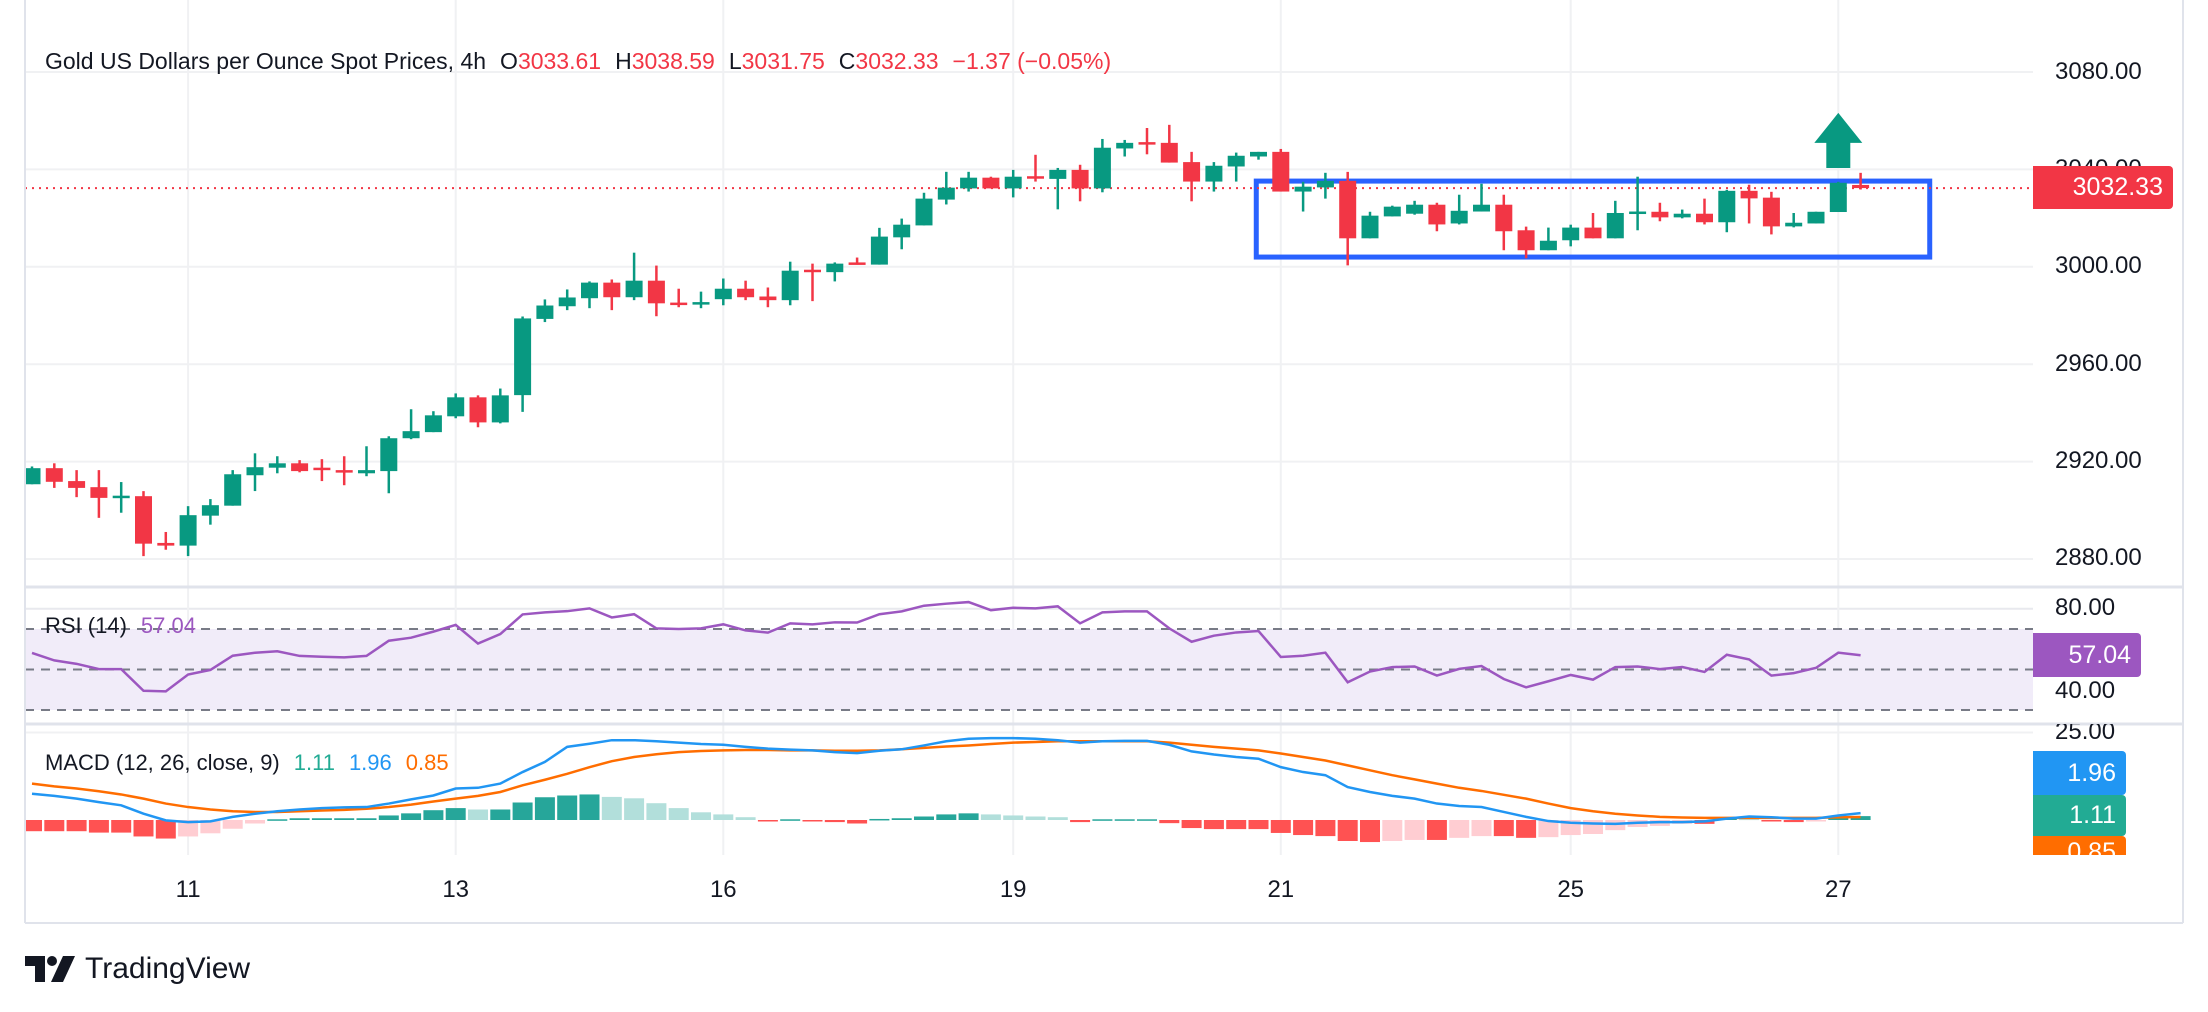 The image size is (2208, 1012). What do you see at coordinates (2108, 789) in the screenshot?
I see `macd-axis: 25.00 1.96 1.11 0.85` at bounding box center [2108, 789].